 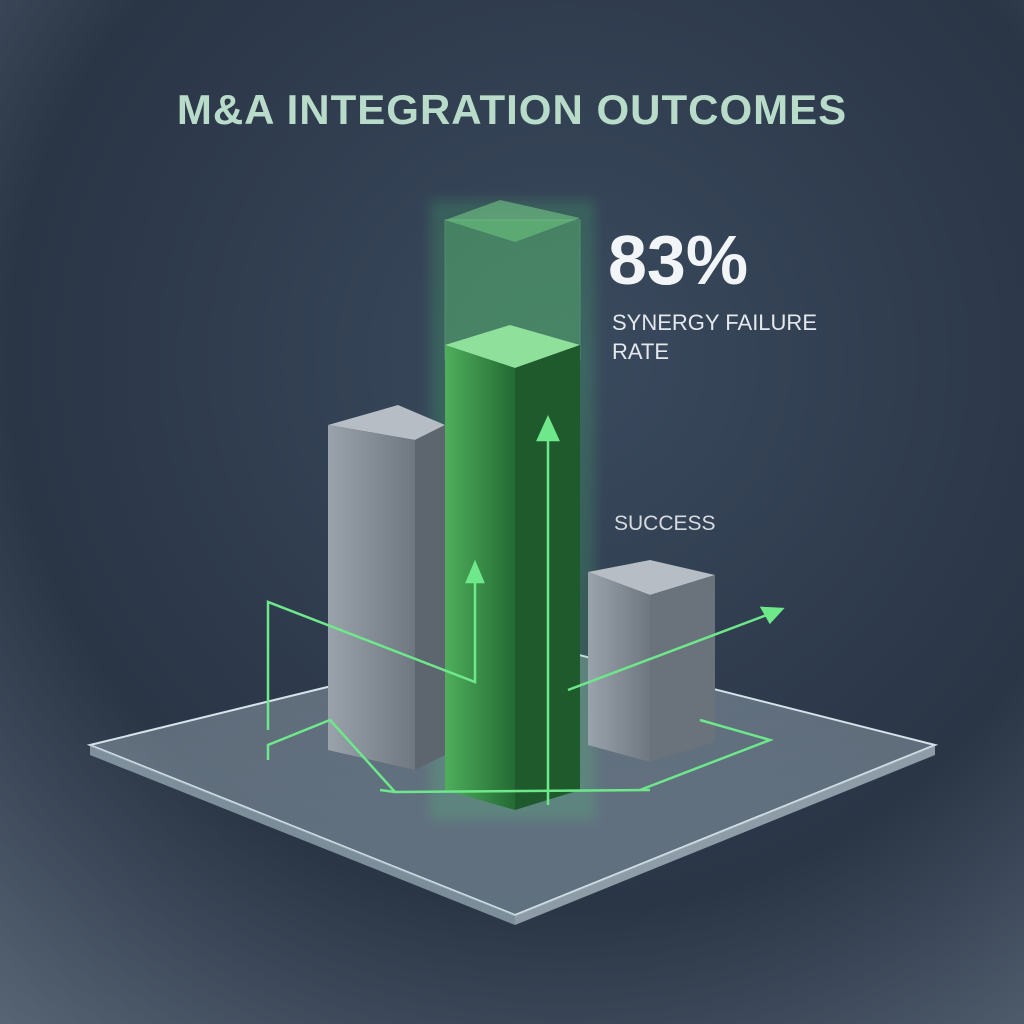 I want to click on ghost-top, so click(x=512, y=221).